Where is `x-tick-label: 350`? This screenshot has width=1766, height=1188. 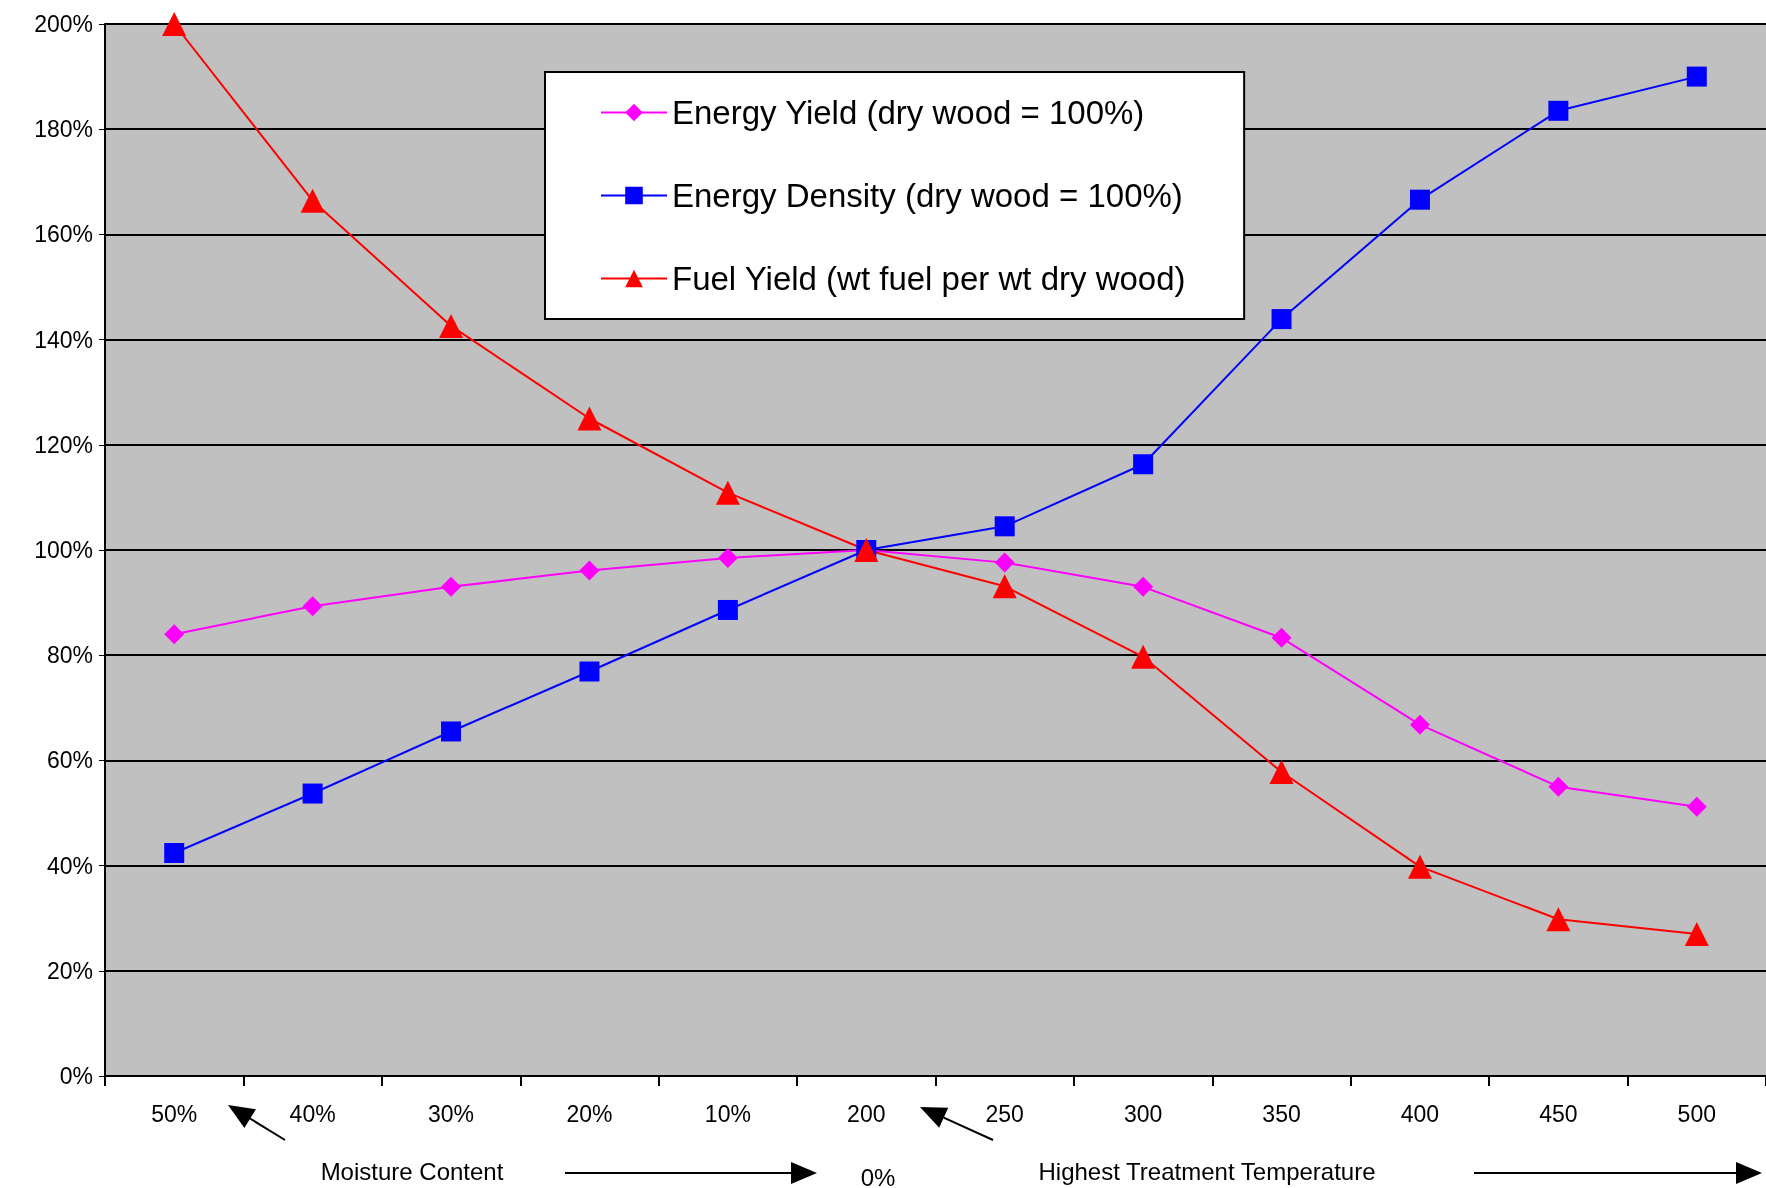
x-tick-label: 350 is located at coordinates (1281, 1113).